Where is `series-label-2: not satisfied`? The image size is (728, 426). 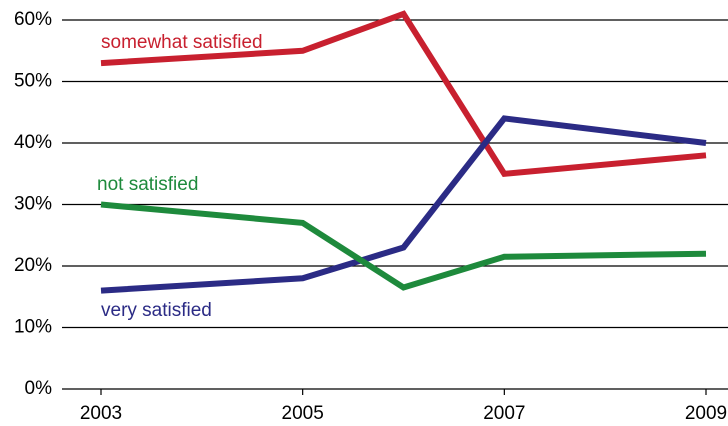 series-label-2: not satisfied is located at coordinates (147, 184).